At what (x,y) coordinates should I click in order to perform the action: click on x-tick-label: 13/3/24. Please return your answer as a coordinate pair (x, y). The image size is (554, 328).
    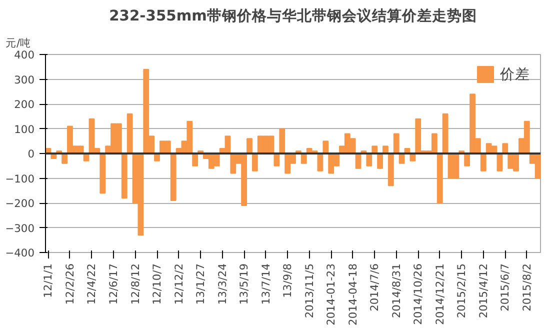
    Looking at the image, I should click on (222, 284).